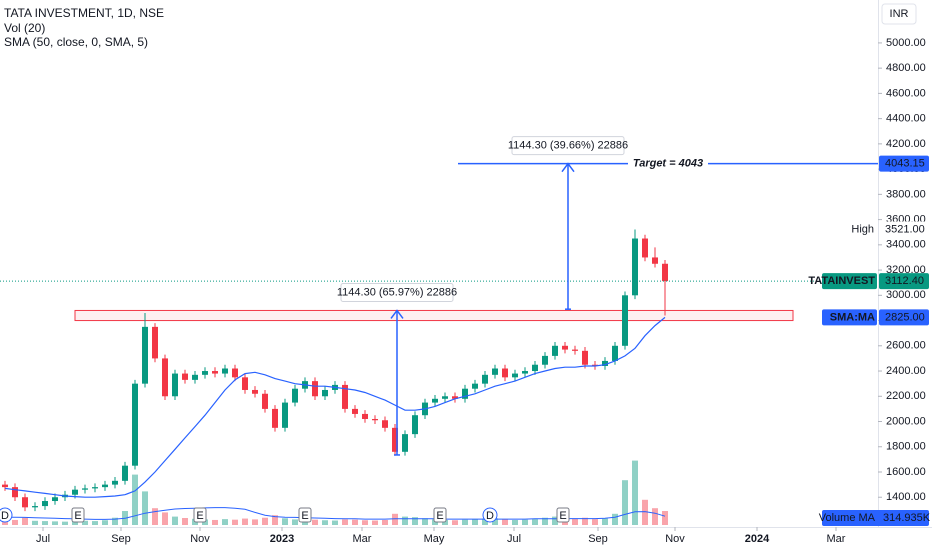 The height and width of the screenshot is (550, 932). What do you see at coordinates (906, 245) in the screenshot?
I see `y-tick-label: 3400.00` at bounding box center [906, 245].